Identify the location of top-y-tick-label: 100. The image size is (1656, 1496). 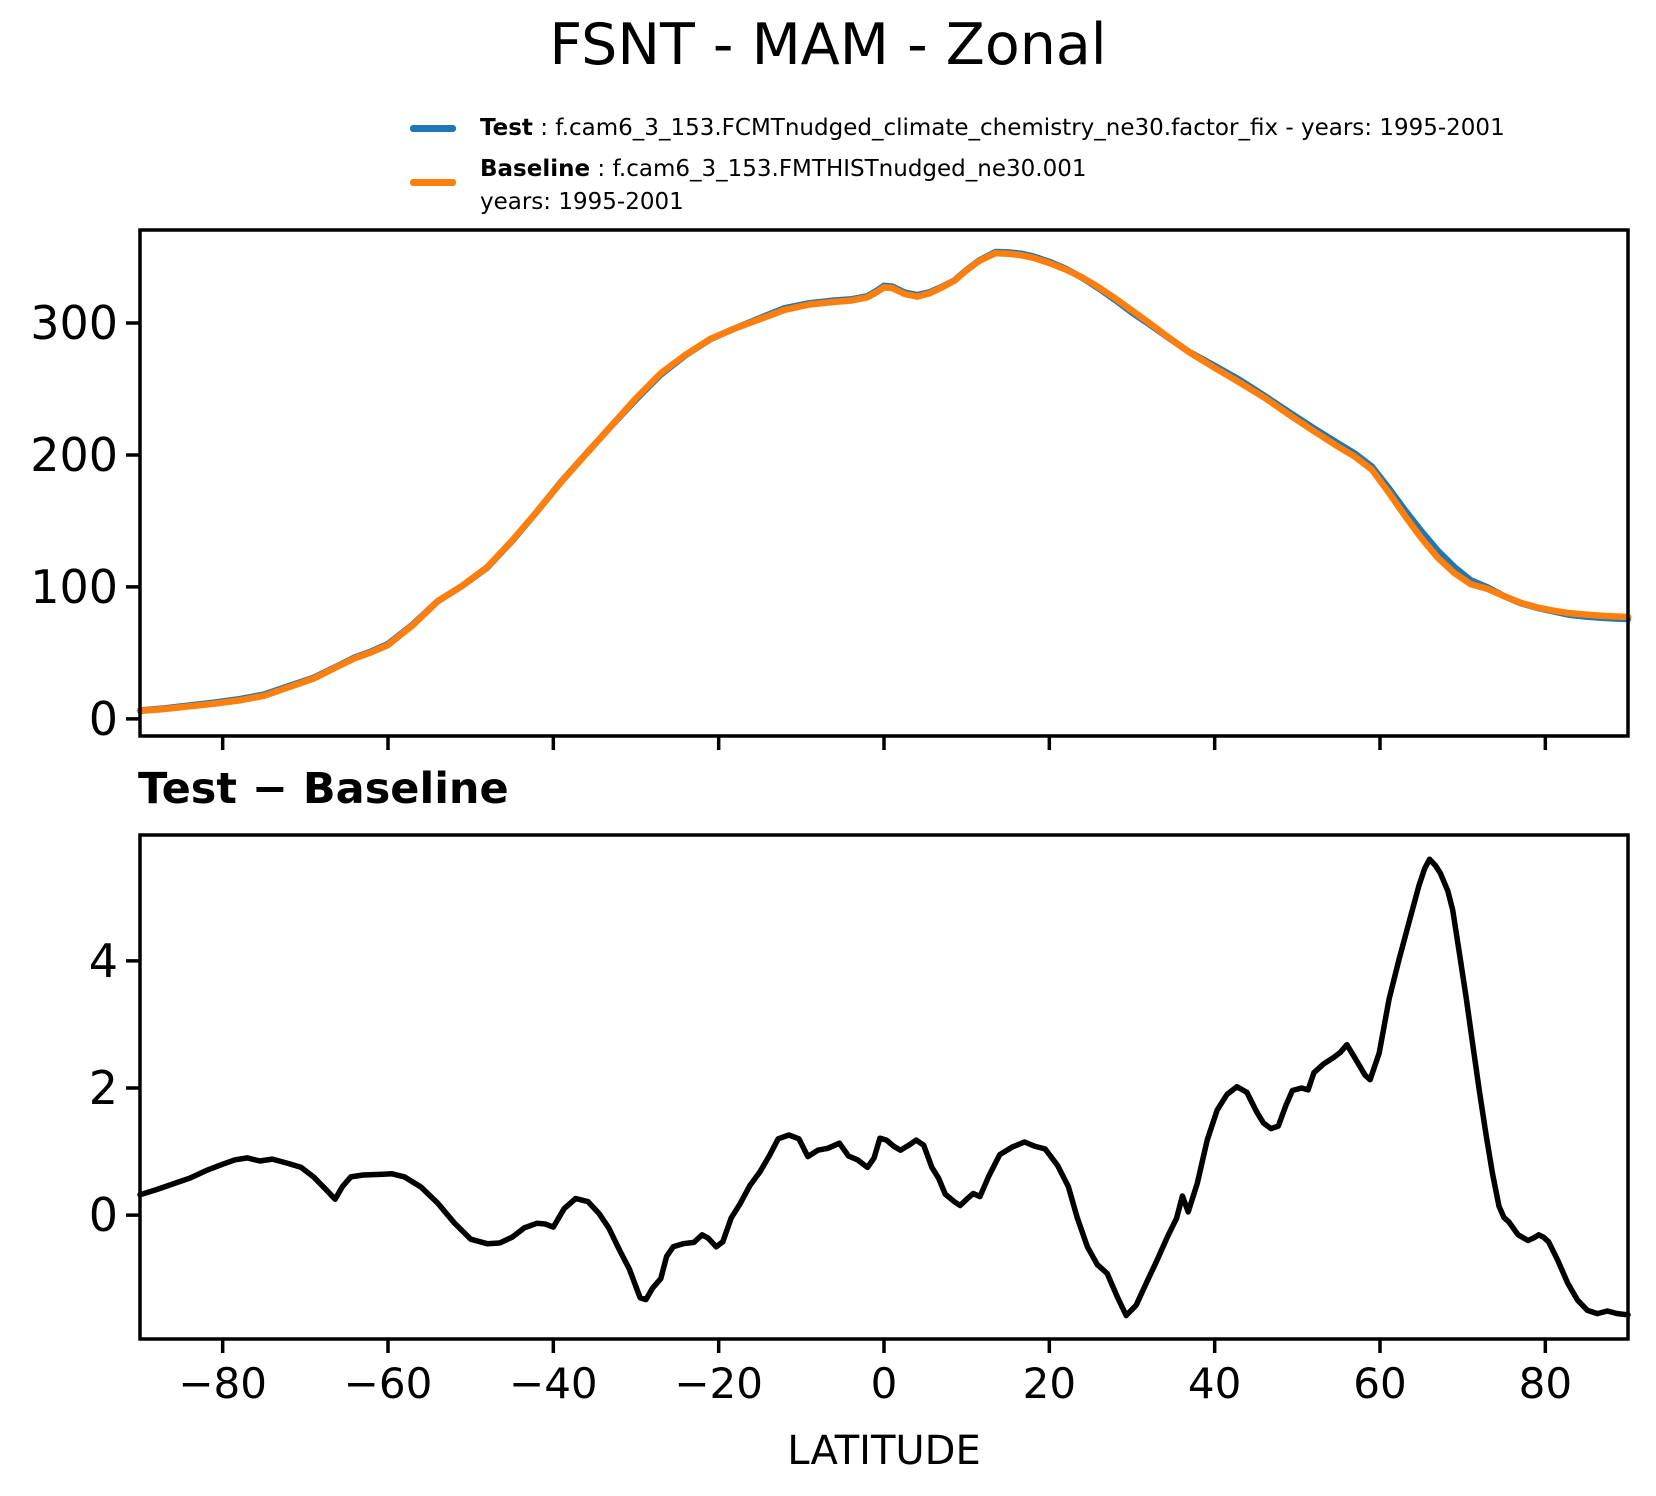
(74, 586).